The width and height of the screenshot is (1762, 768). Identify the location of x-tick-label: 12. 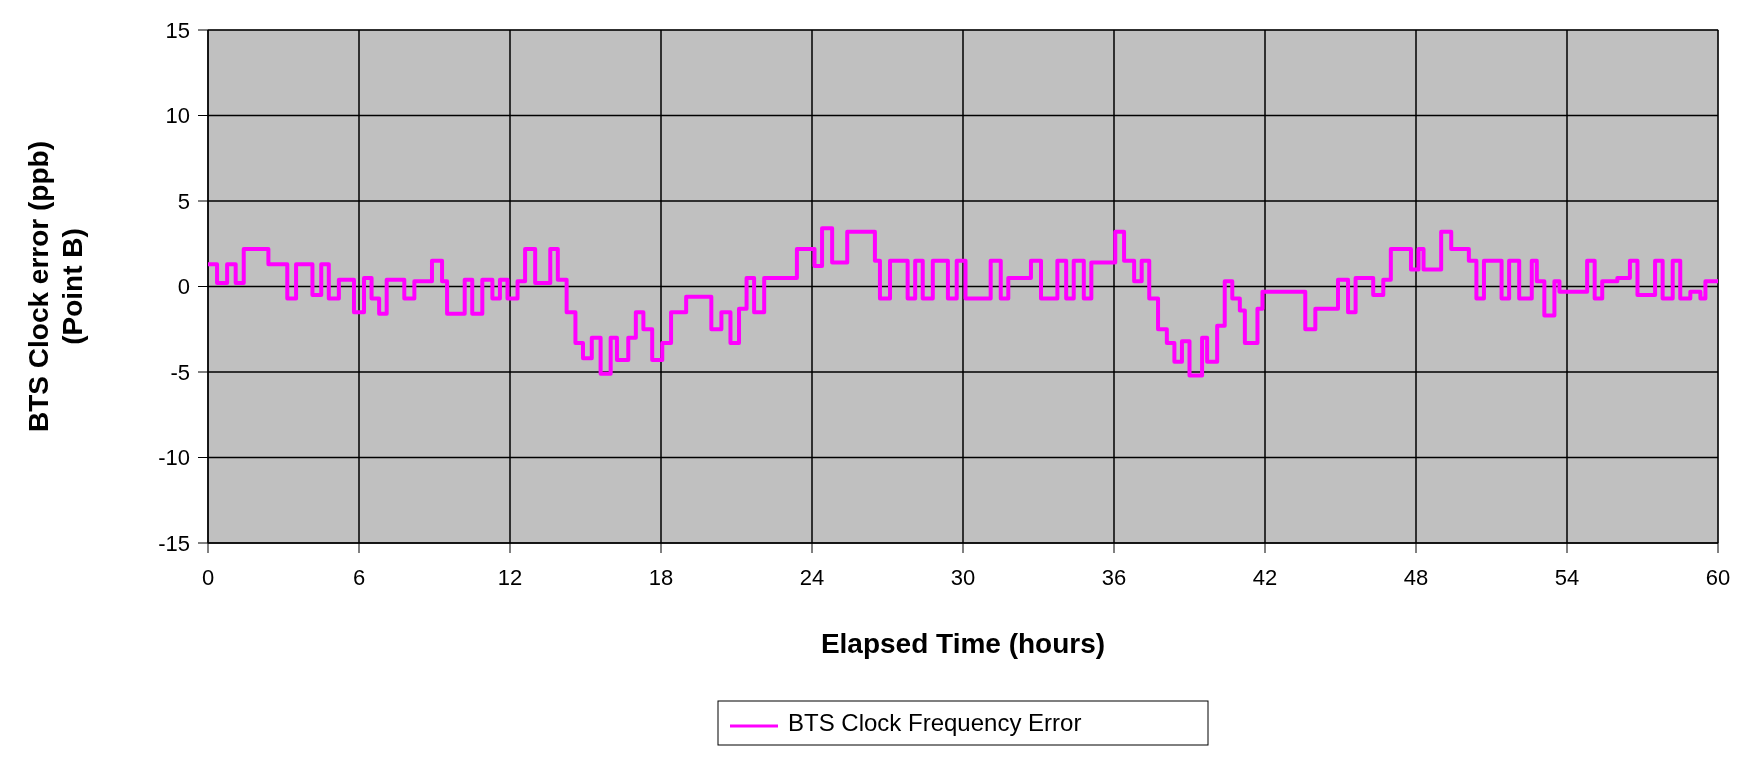
(510, 577).